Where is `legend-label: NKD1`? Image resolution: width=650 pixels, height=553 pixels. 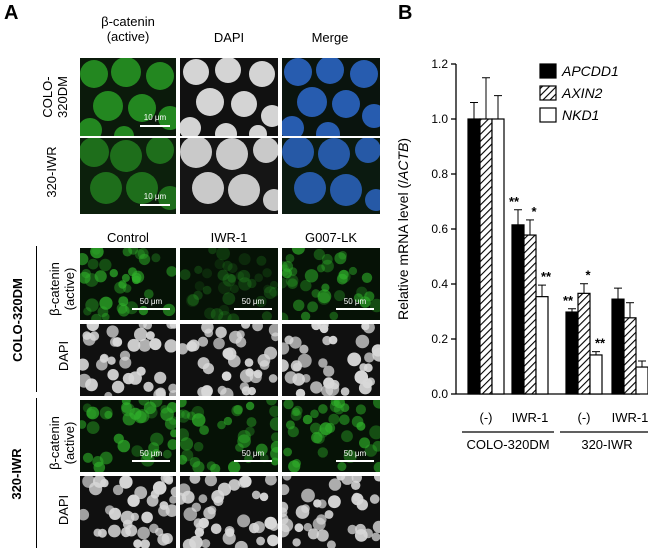 legend-label: NKD1 is located at coordinates (580, 115).